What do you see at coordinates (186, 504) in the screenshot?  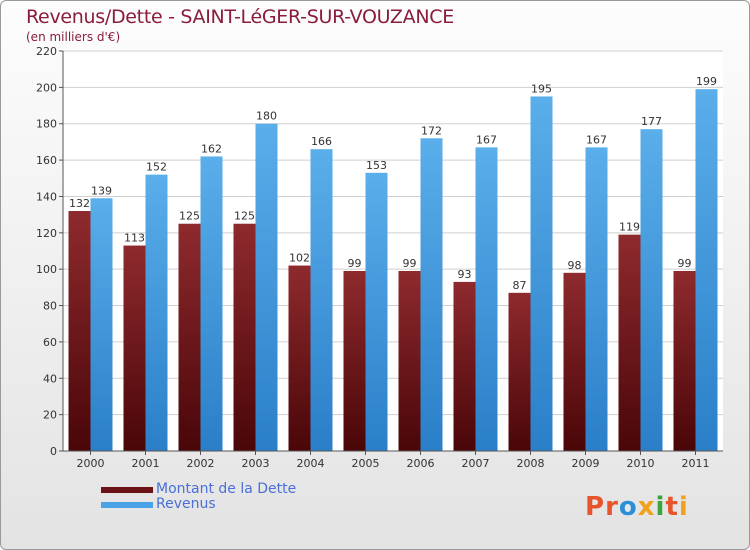 I see `legend-label-revenus: Revenus` at bounding box center [186, 504].